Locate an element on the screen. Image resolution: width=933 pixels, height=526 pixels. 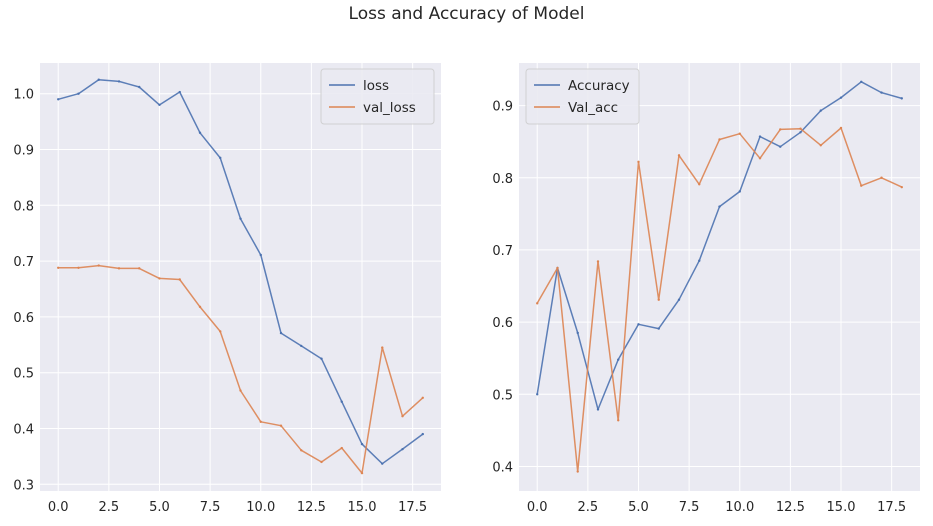
y-tick-label: 0.3 is located at coordinates (23, 485).